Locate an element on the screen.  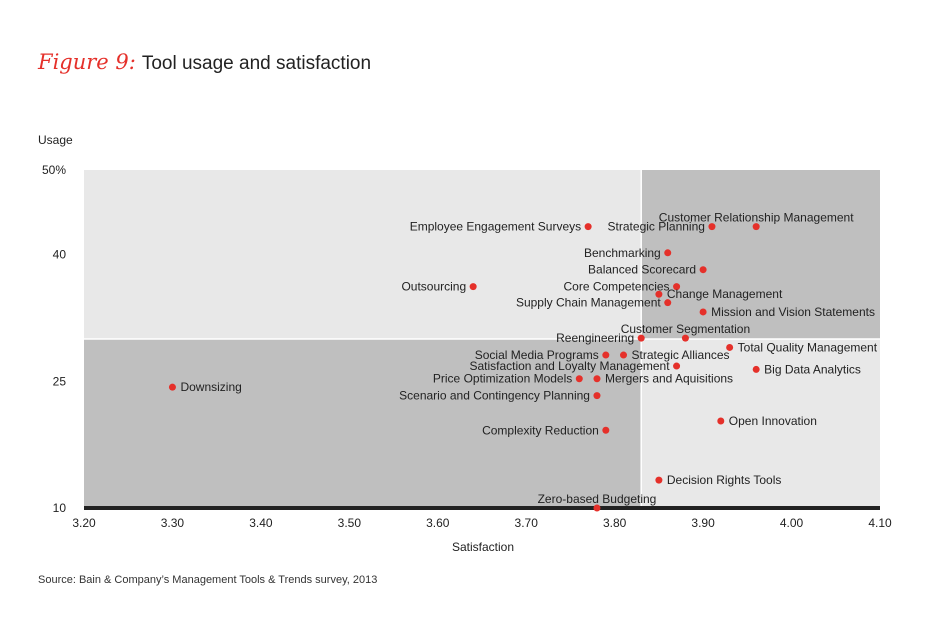
y-tick-label: 50% is located at coordinates (54, 170).